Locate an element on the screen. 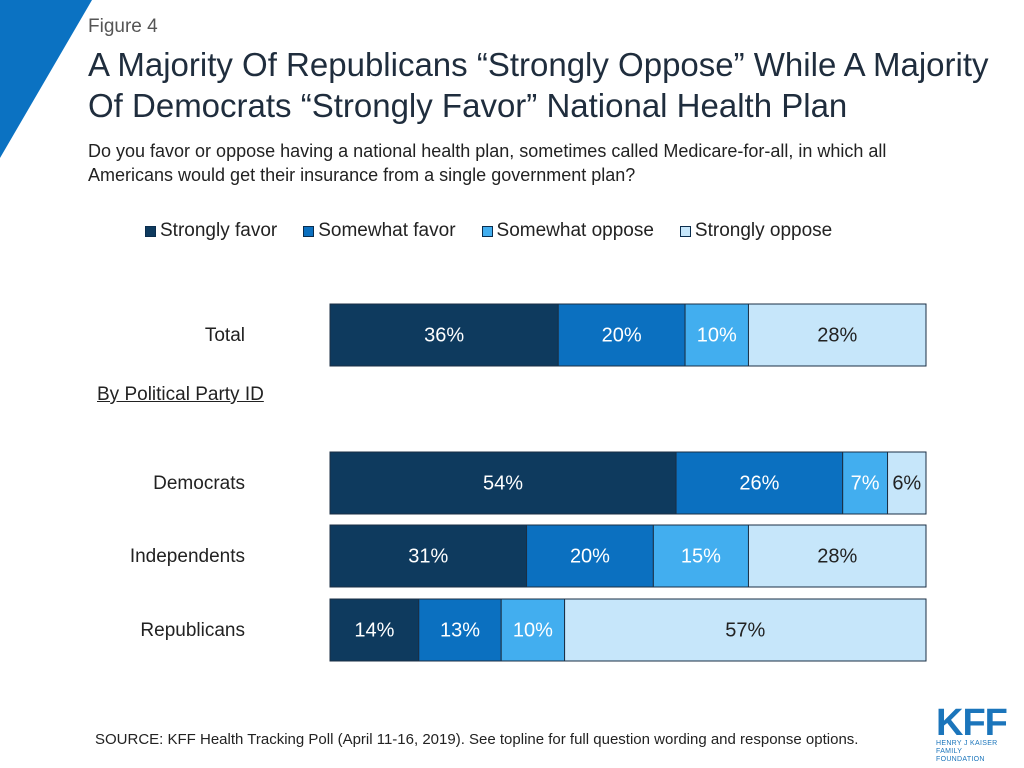  bar-democrats-somewhat-oppose is located at coordinates (865, 483).